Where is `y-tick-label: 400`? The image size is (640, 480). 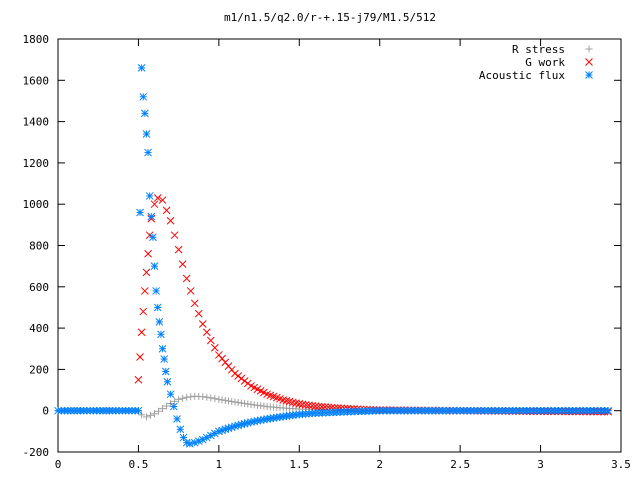 y-tick-label: 400 is located at coordinates (39, 328).